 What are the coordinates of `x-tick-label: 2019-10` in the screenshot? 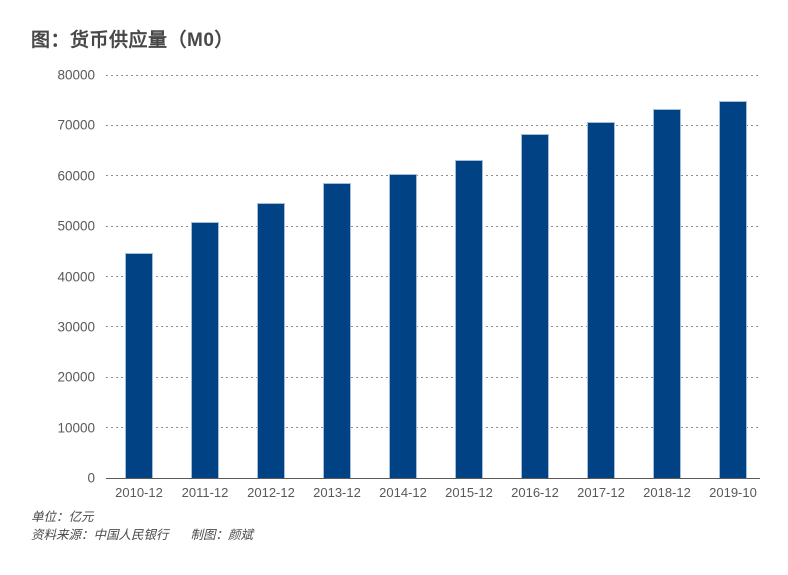 It's located at (733, 492).